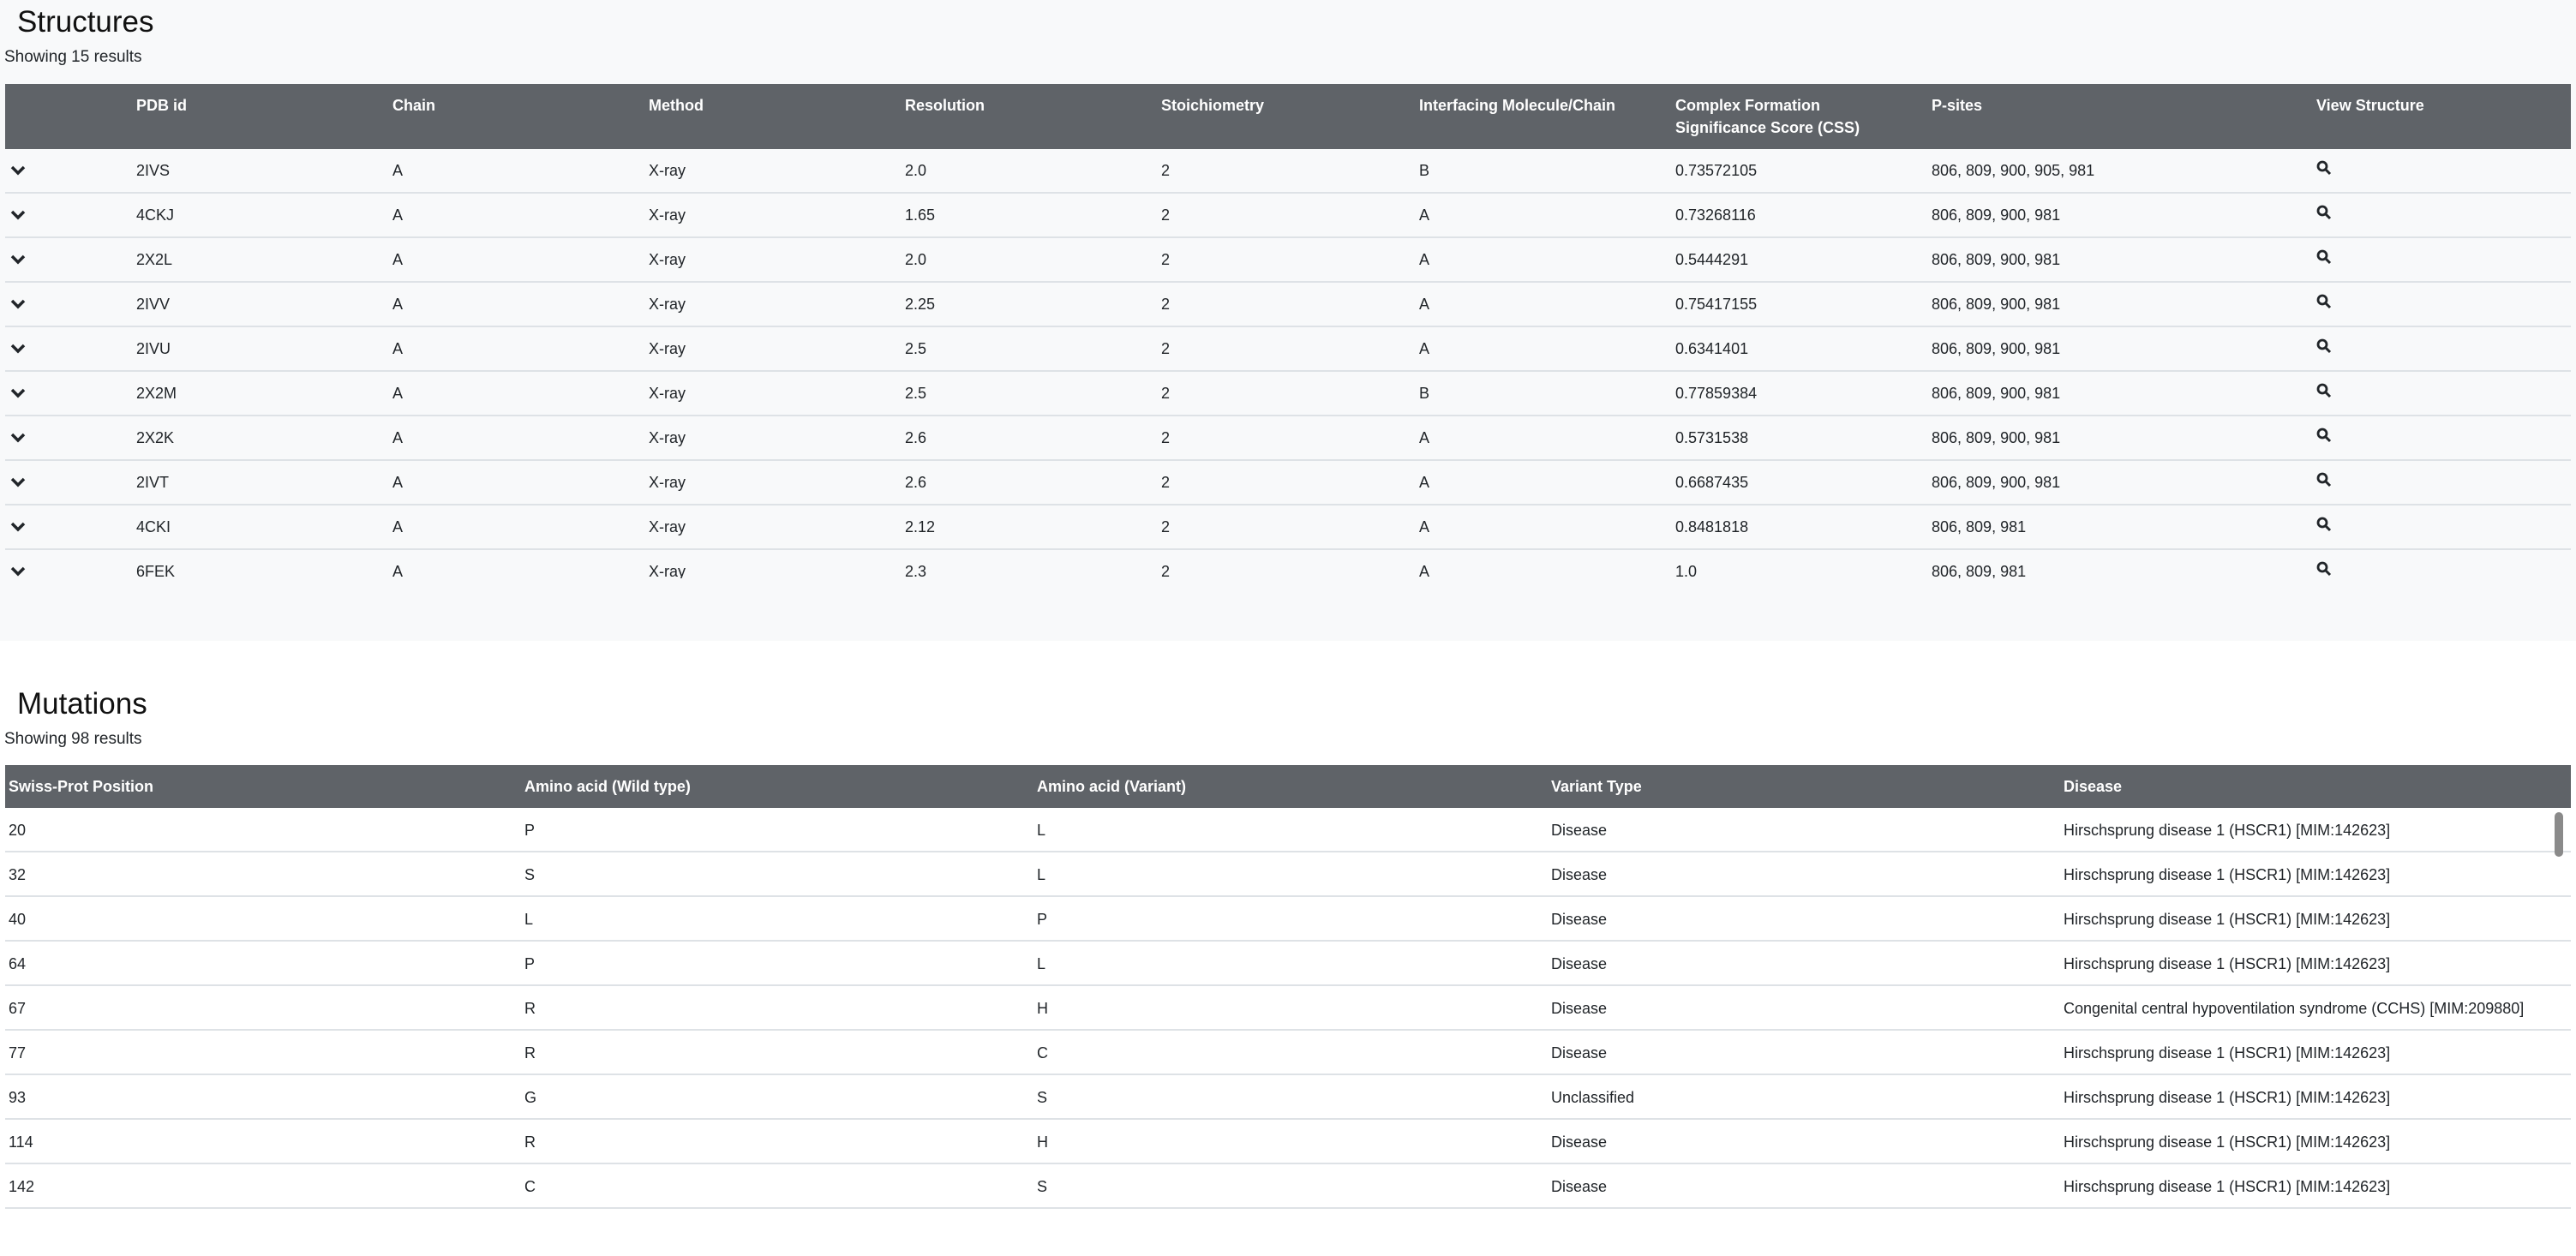 The width and height of the screenshot is (2576, 1256). Describe the element at coordinates (1290, 787) in the screenshot. I see `column-header: Amino acid (Variant)` at that location.